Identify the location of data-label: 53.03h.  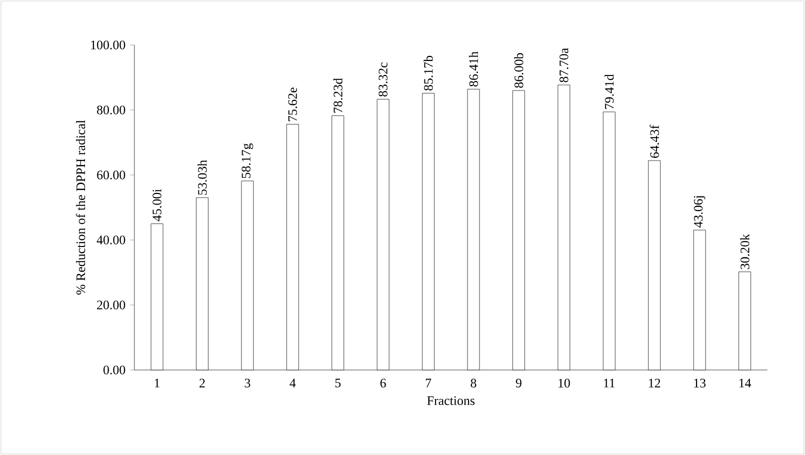
(202, 177).